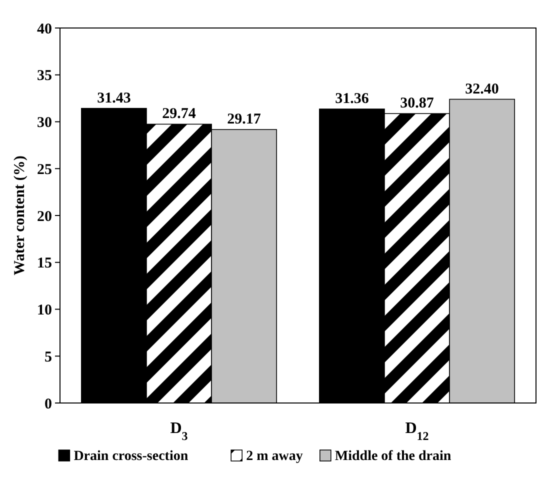  I want to click on y-tick-label: 5, so click(48, 357).